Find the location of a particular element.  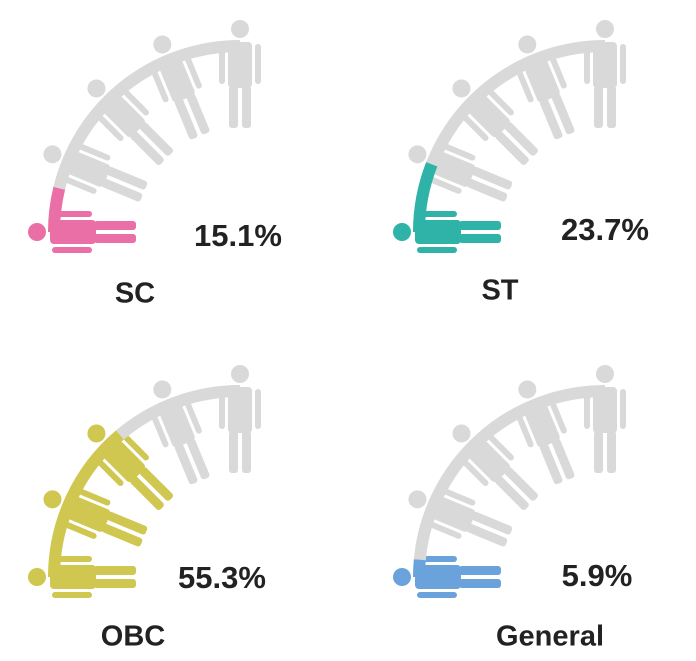

percentage-label: 15.1% is located at coordinates (238, 235).